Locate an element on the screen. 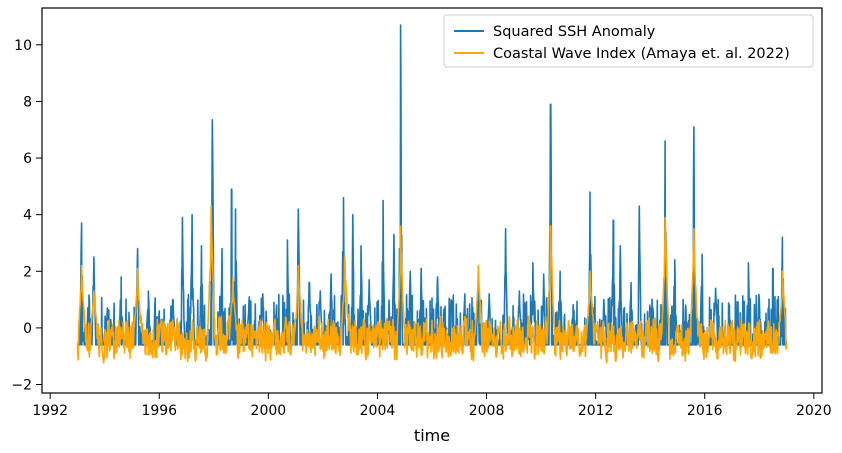 The width and height of the screenshot is (842, 453). x-tick-label: 1996 is located at coordinates (159, 411).